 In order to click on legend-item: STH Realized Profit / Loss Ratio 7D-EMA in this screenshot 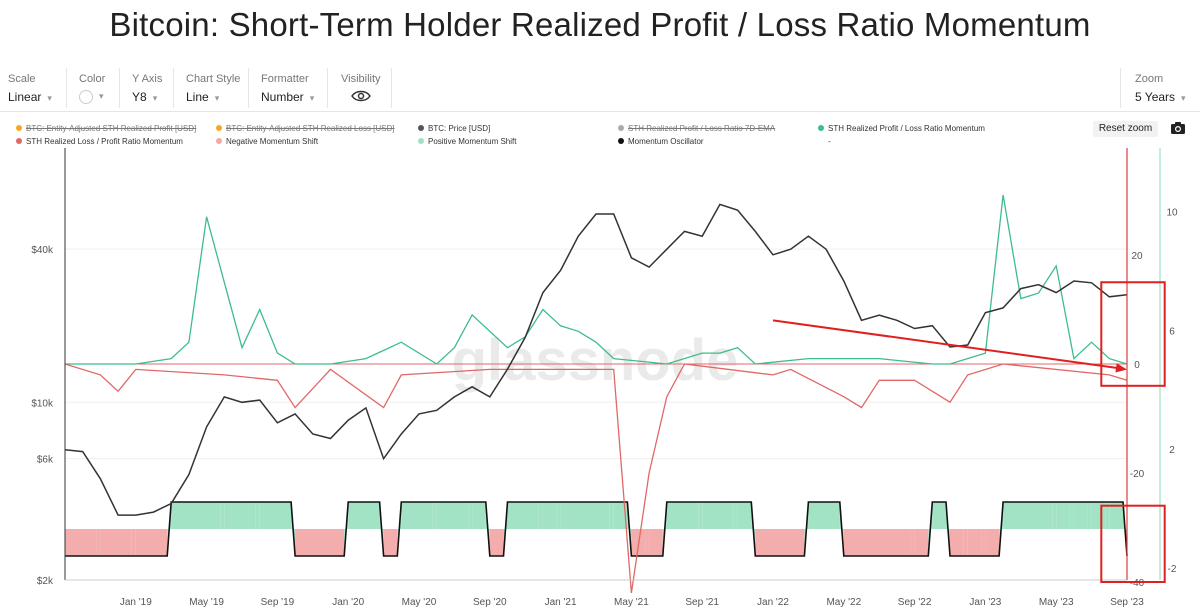, I will do `click(696, 128)`.